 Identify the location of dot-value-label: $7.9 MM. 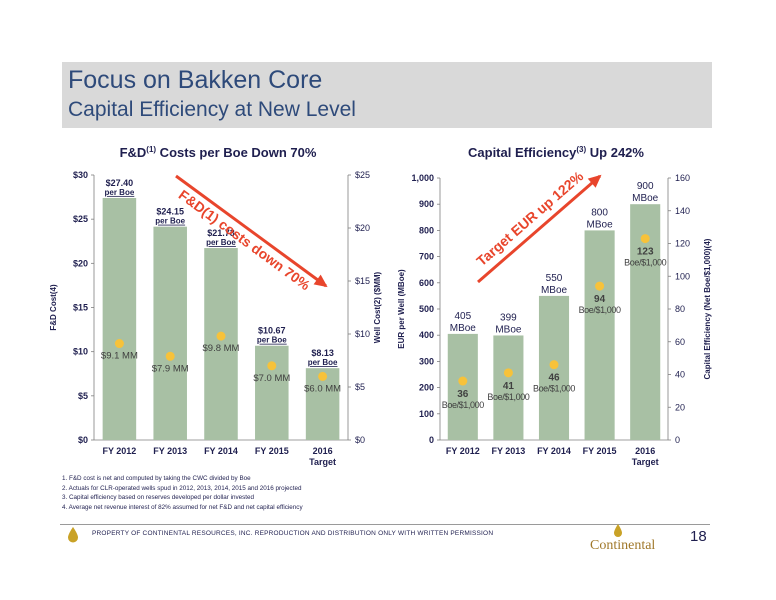
(170, 368).